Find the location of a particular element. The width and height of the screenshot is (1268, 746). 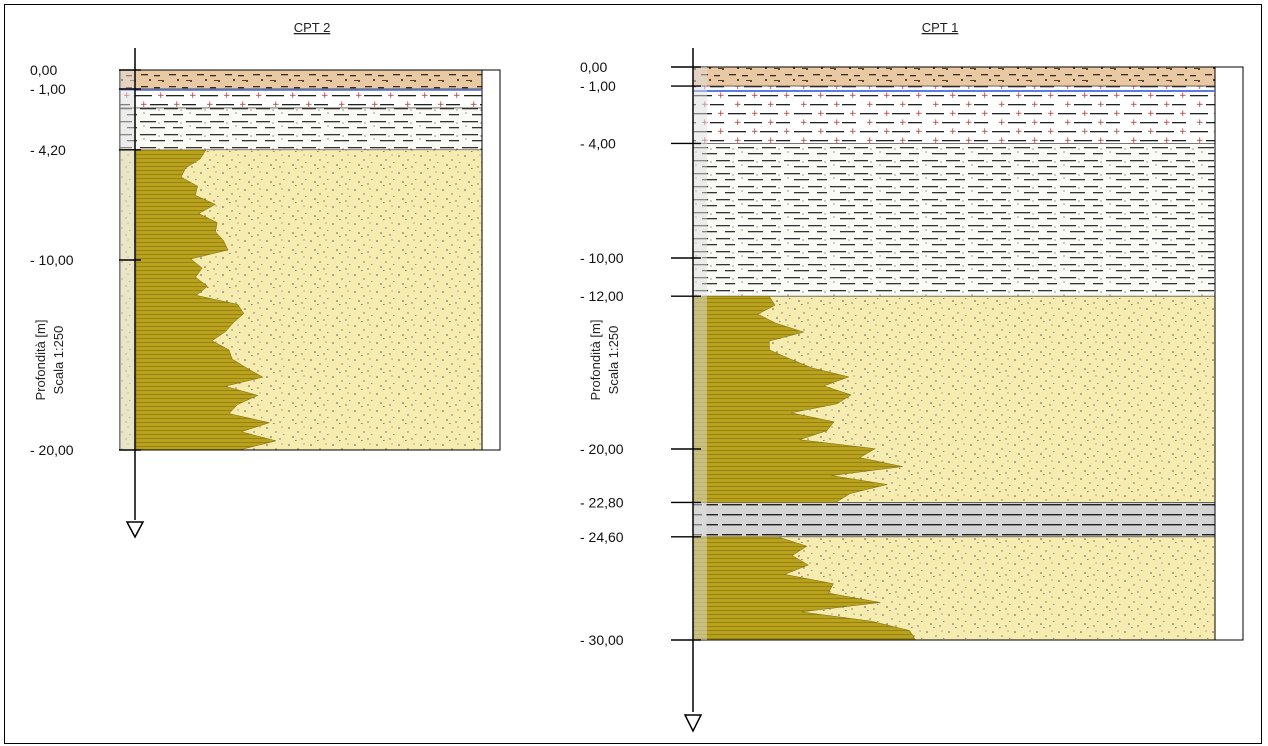

cpt1-depth-label: - 22,80 is located at coordinates (602, 502).